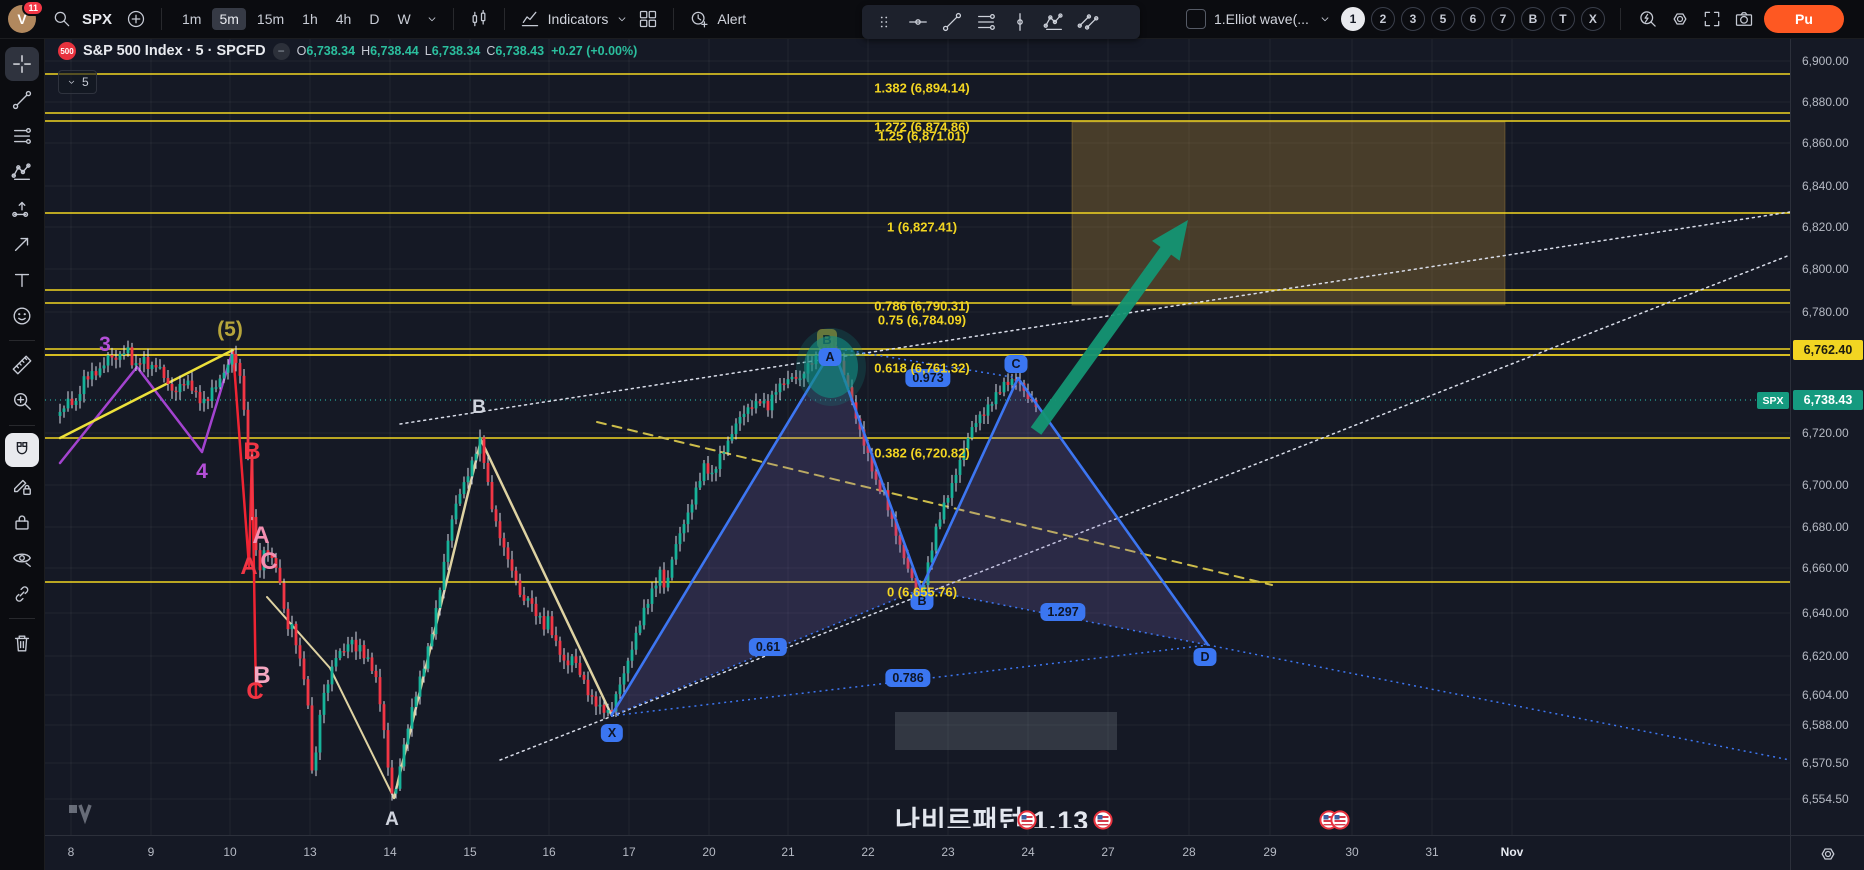 The image size is (1864, 870). I want to click on text-tool, so click(22, 280).